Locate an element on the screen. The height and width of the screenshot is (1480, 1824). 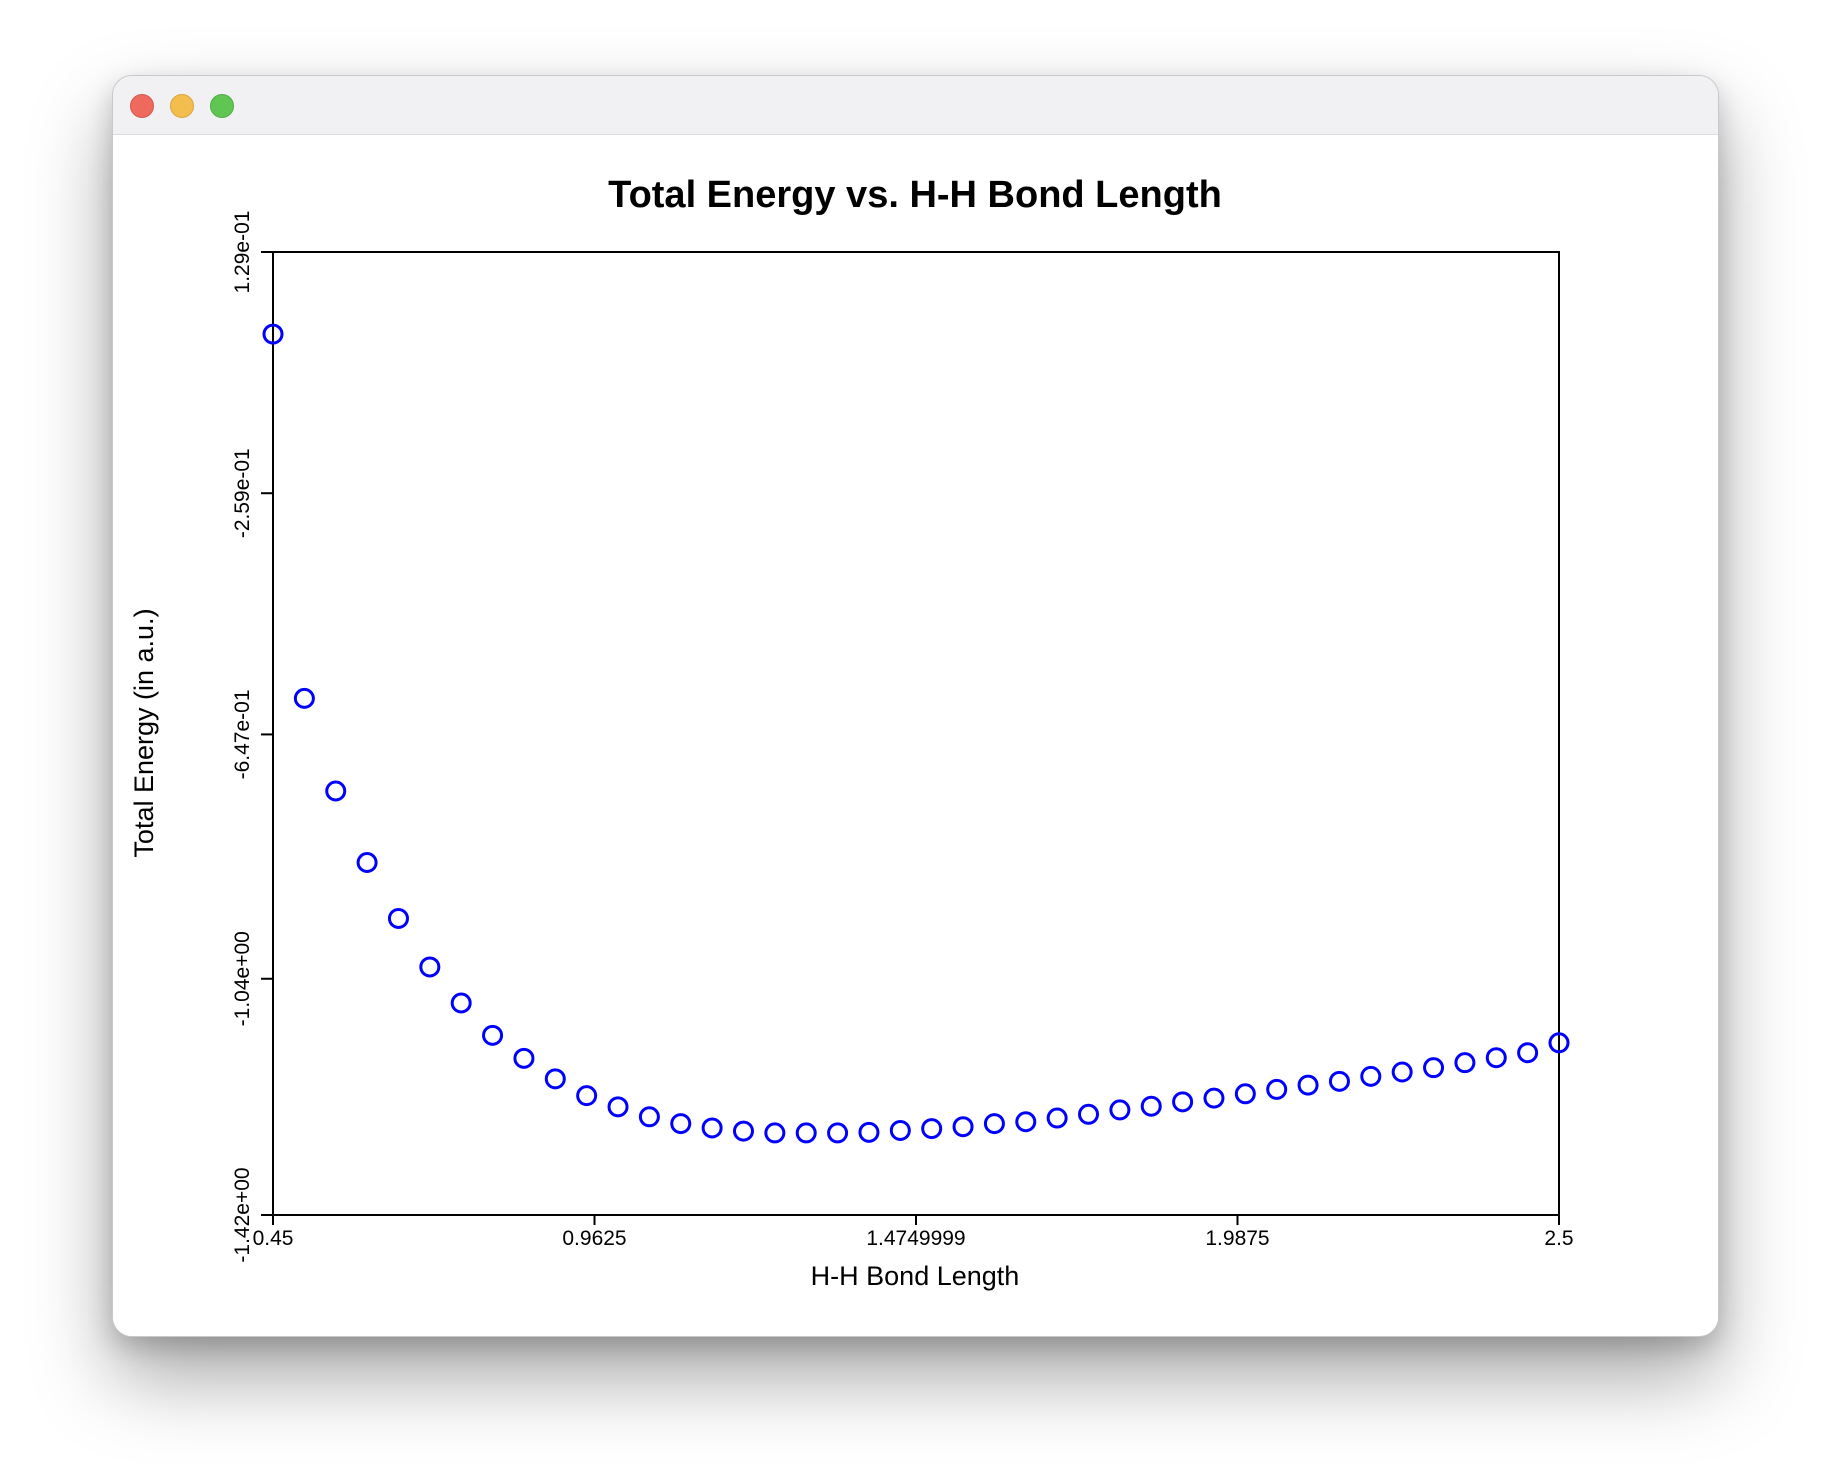
x-axis-label: H-H Bond Length is located at coordinates (915, 1276).